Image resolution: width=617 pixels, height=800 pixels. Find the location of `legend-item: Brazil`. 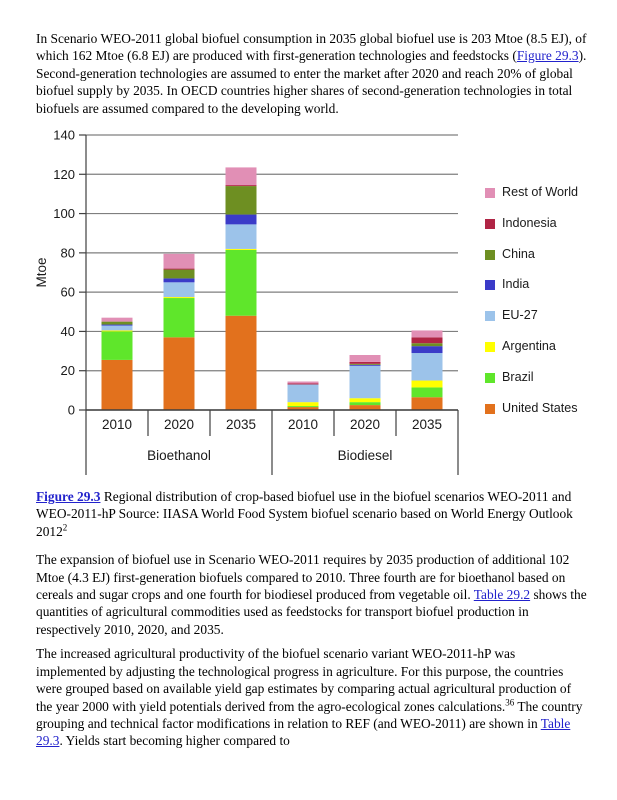

legend-item: Brazil is located at coordinates (531, 385).